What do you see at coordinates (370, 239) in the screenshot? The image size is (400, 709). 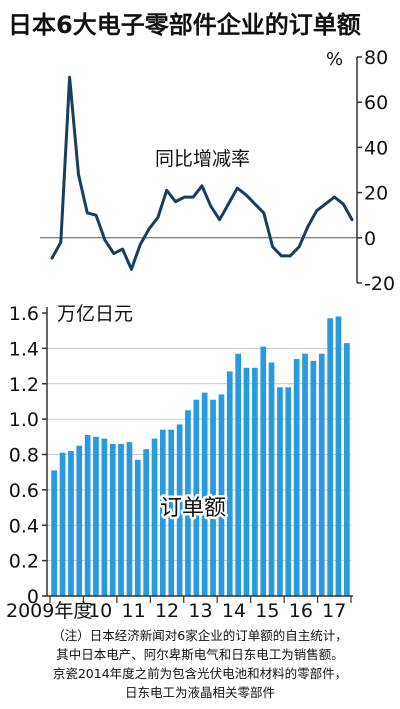 I see `line-y-tick-label: 0` at bounding box center [370, 239].